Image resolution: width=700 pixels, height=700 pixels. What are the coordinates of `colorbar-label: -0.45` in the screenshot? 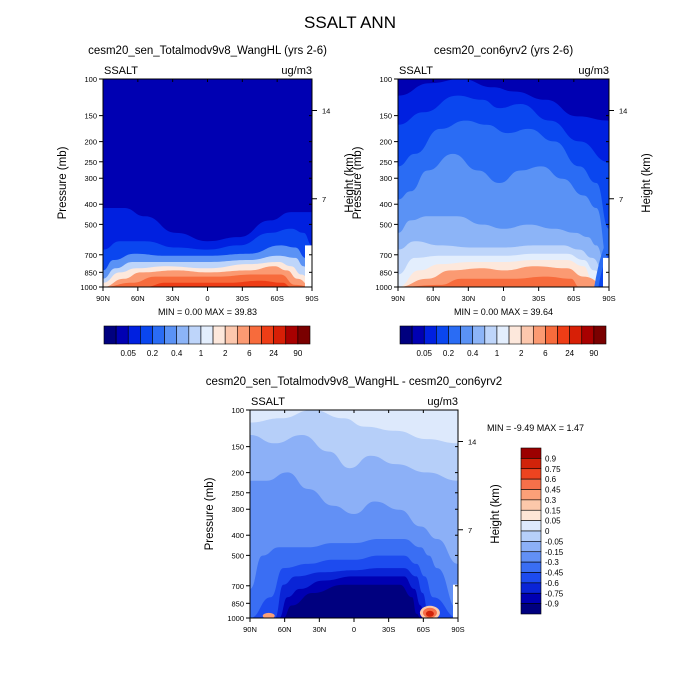 It's located at (554, 573).